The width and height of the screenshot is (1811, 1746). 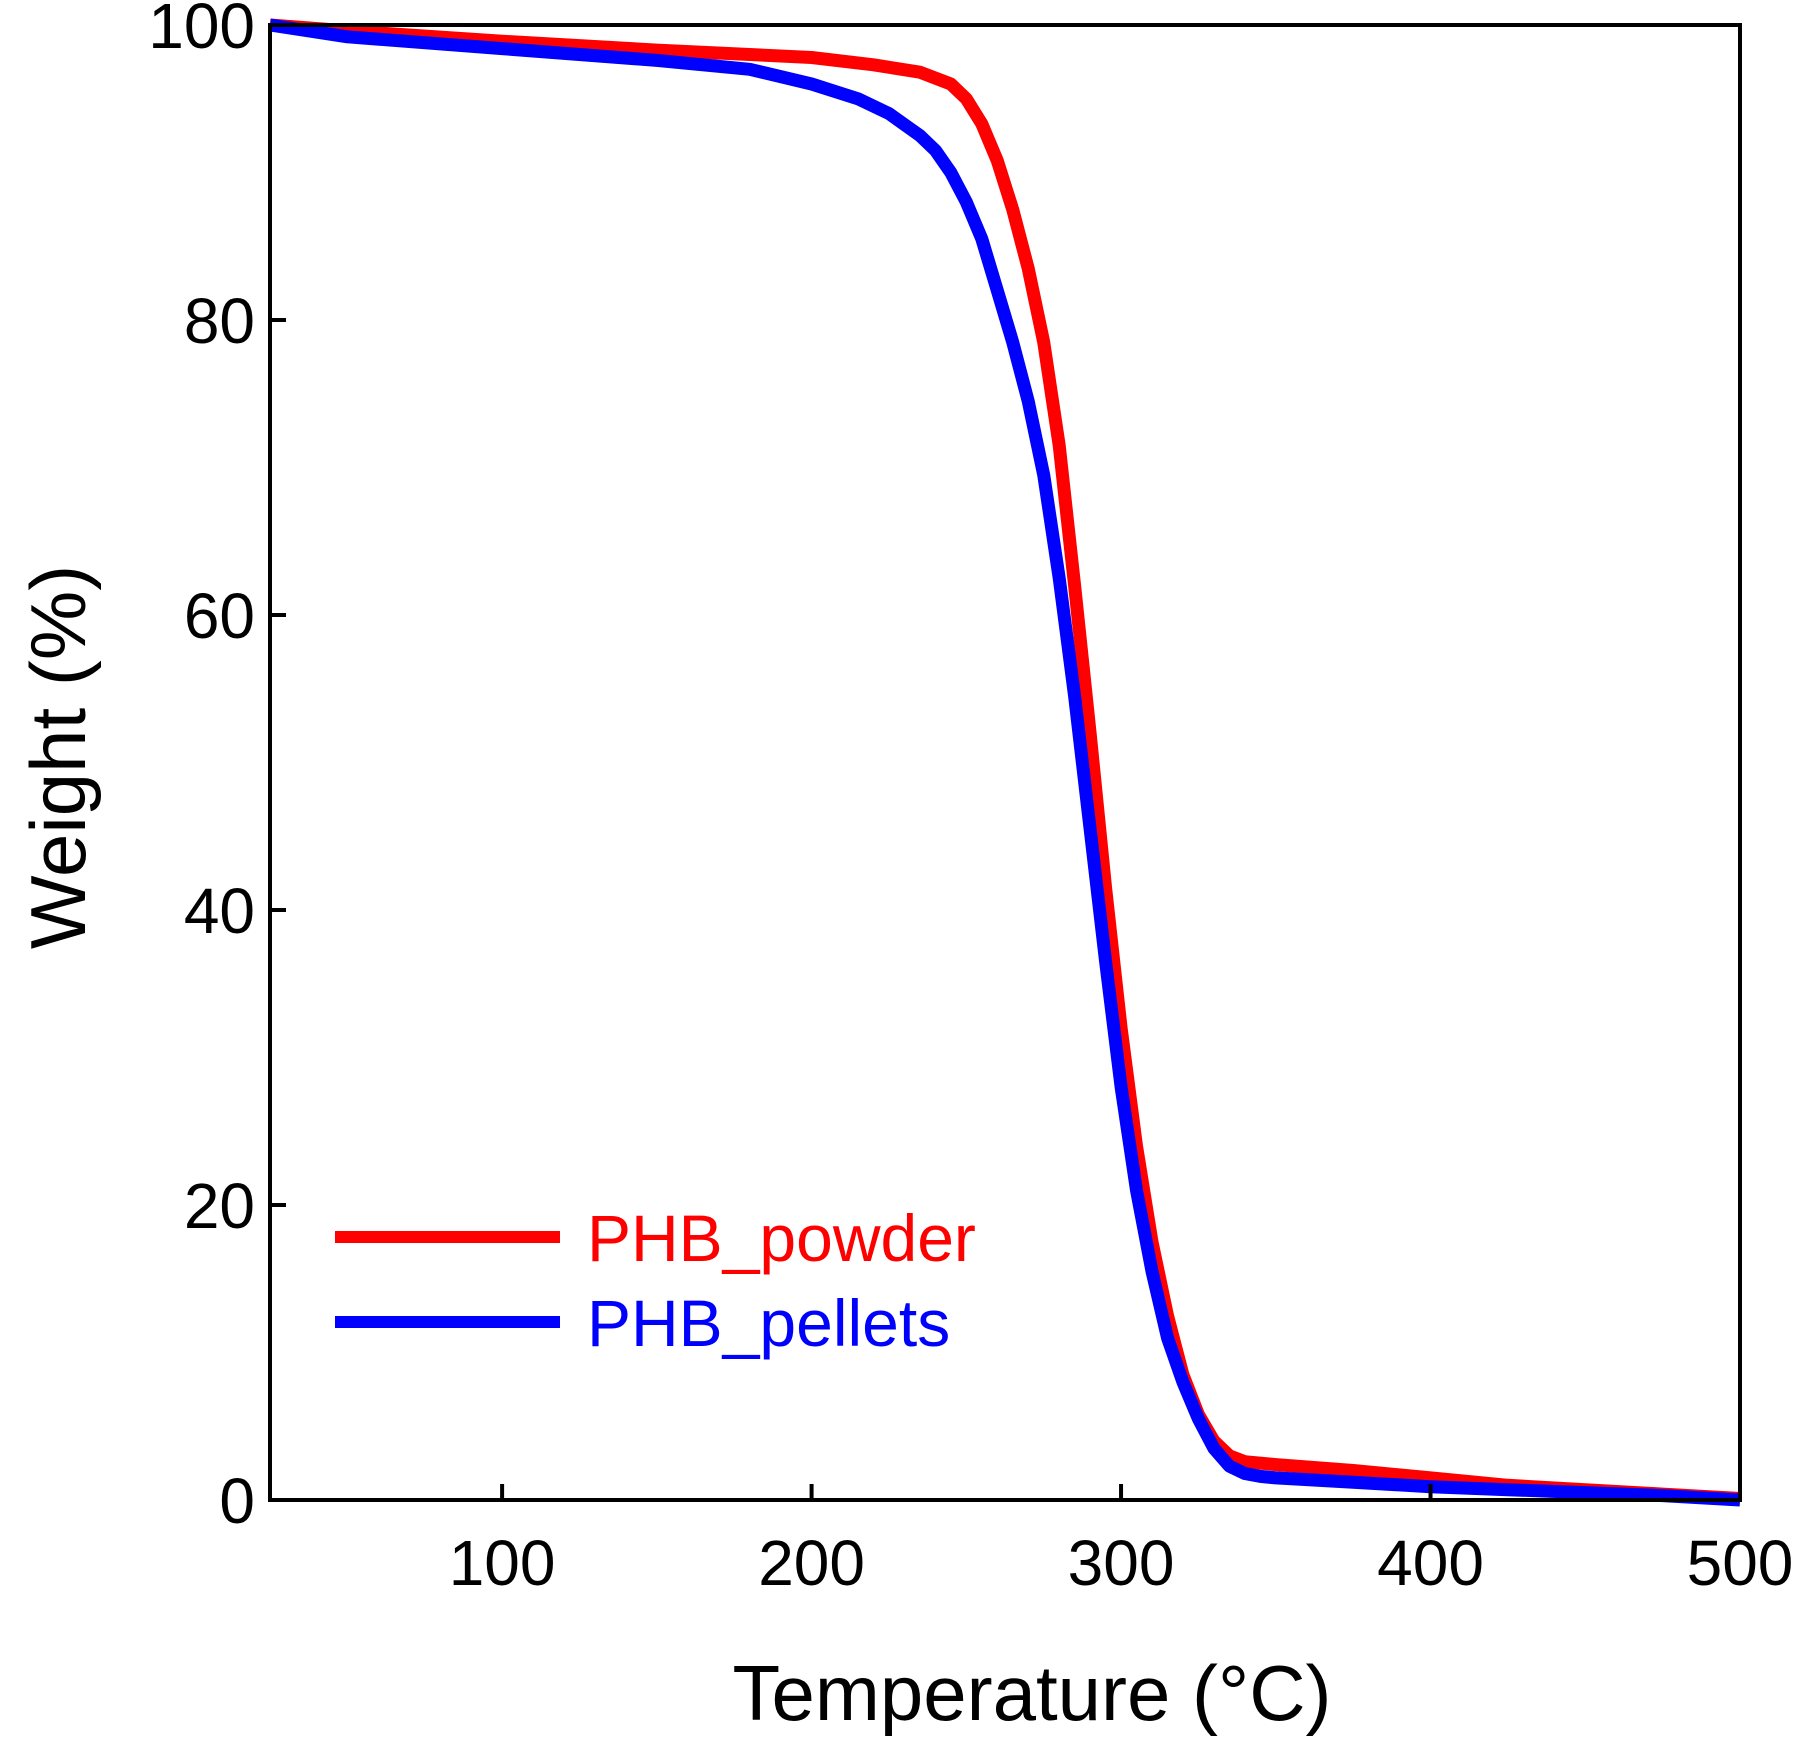 I want to click on x-tick-label: 300, so click(x=1121, y=1563).